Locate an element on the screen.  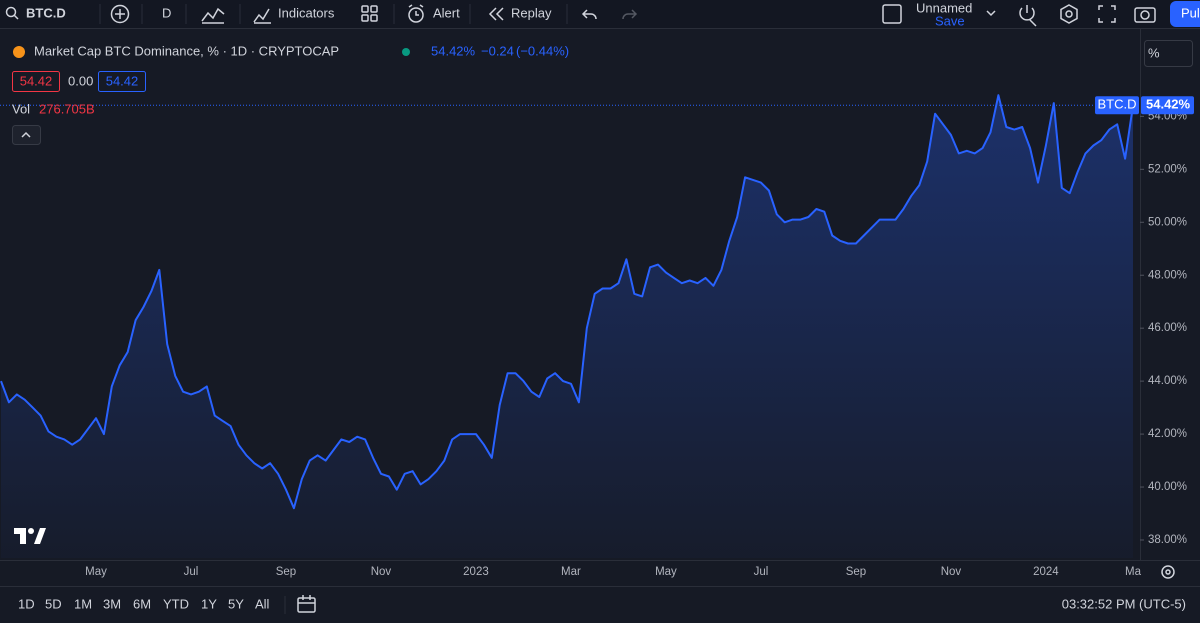
calendar-icon is located at coordinates (306, 605).